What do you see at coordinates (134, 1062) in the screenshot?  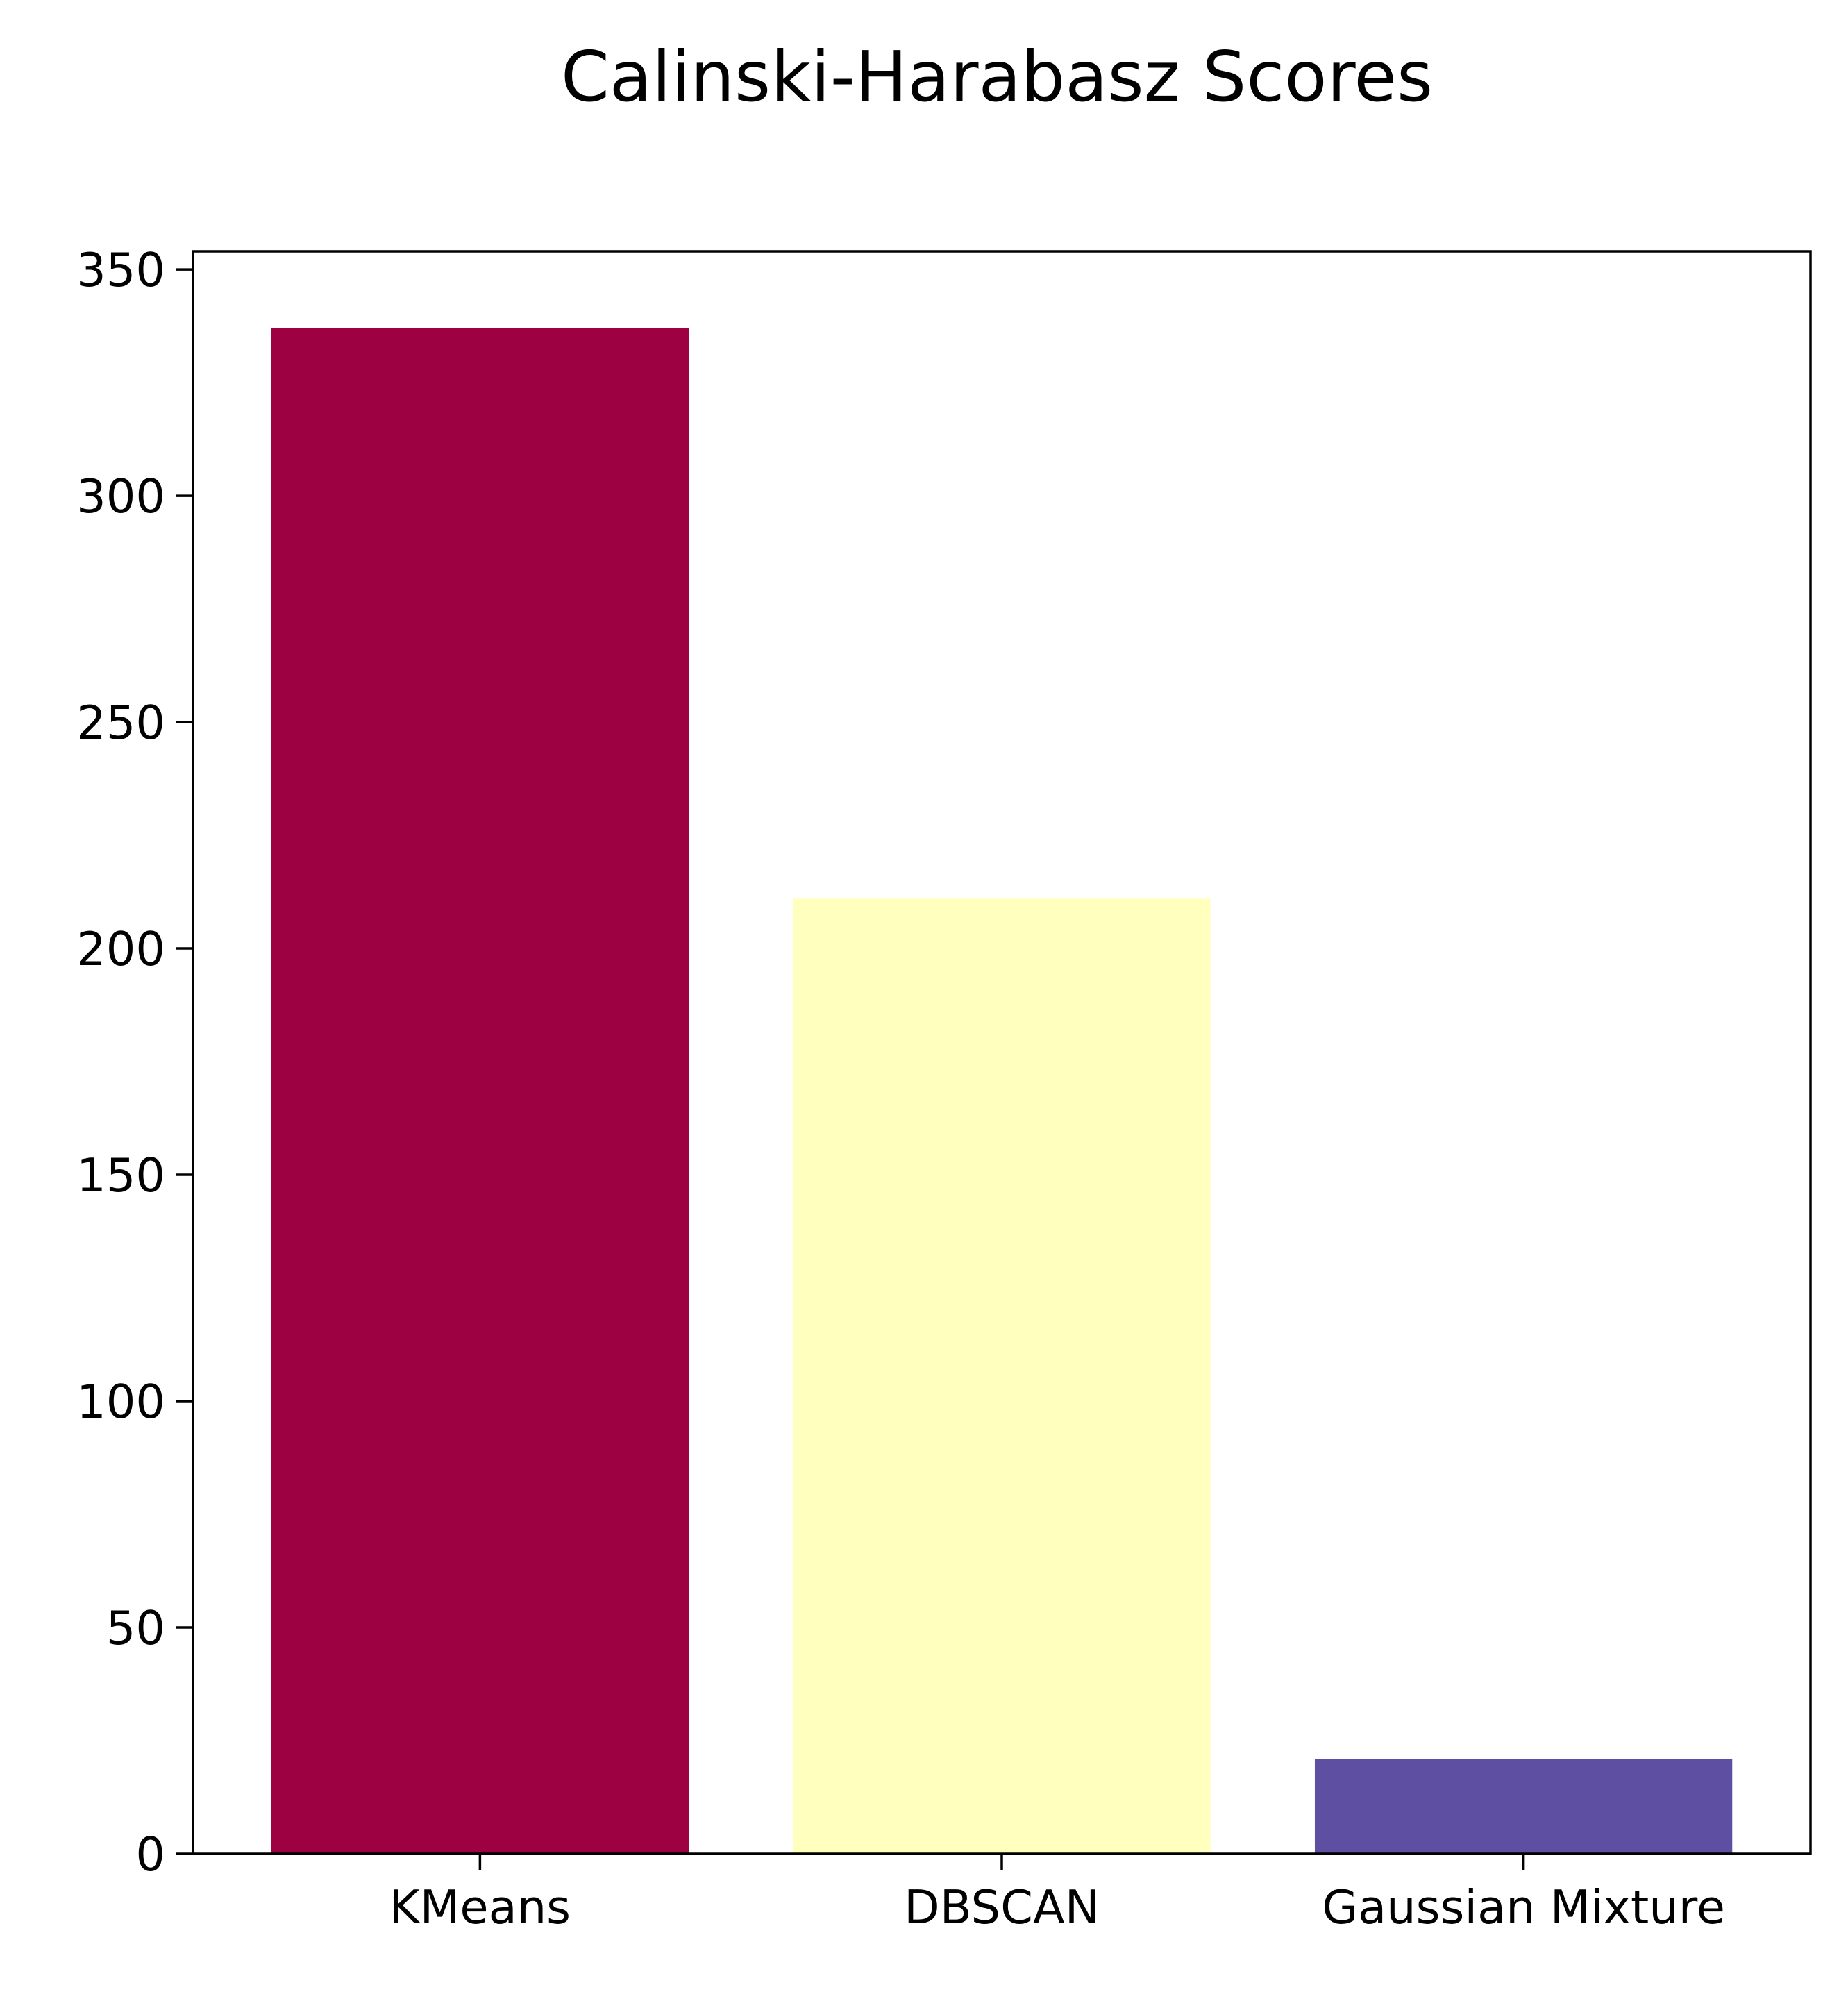 I see `y-axis: 0 50 100 150 200 250 300 350` at bounding box center [134, 1062].